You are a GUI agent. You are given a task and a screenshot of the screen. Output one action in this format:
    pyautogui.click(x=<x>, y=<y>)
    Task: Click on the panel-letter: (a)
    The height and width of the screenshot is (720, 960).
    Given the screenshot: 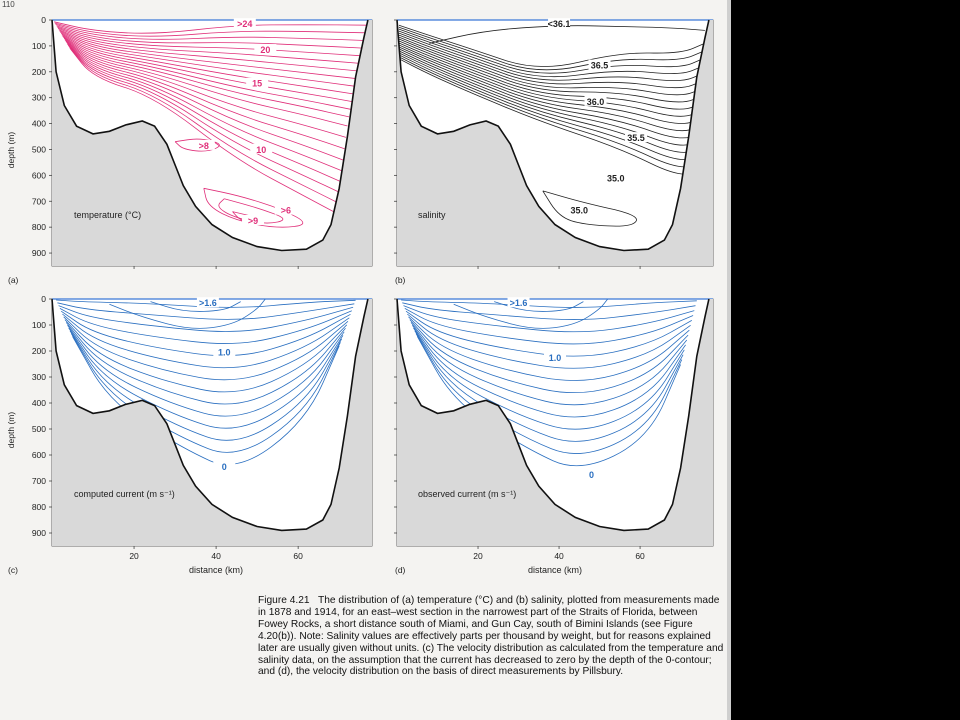 What is the action you would take?
    pyautogui.click(x=13, y=280)
    